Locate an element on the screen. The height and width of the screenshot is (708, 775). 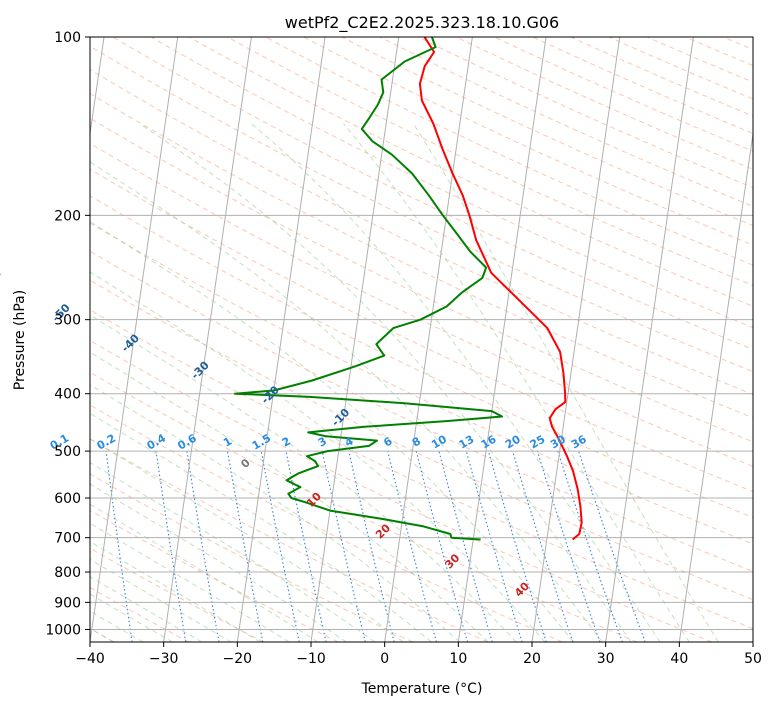
x-tick-label: 20 is located at coordinates (532, 659).